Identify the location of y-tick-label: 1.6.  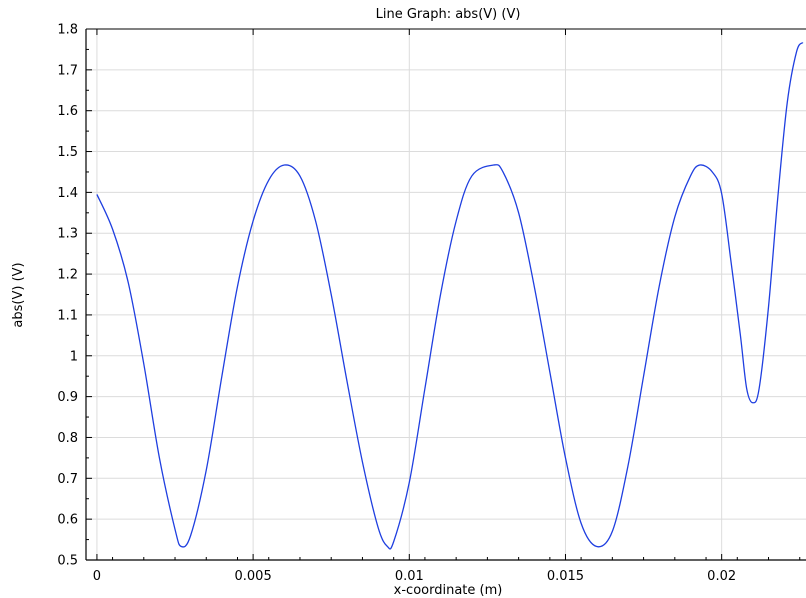
(67, 111).